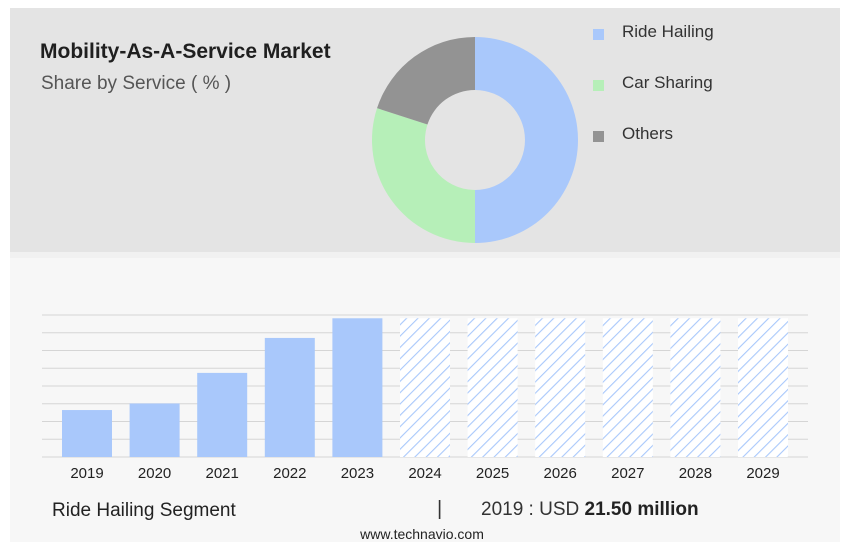  What do you see at coordinates (426, 81) in the screenshot?
I see `donut-slice-others` at bounding box center [426, 81].